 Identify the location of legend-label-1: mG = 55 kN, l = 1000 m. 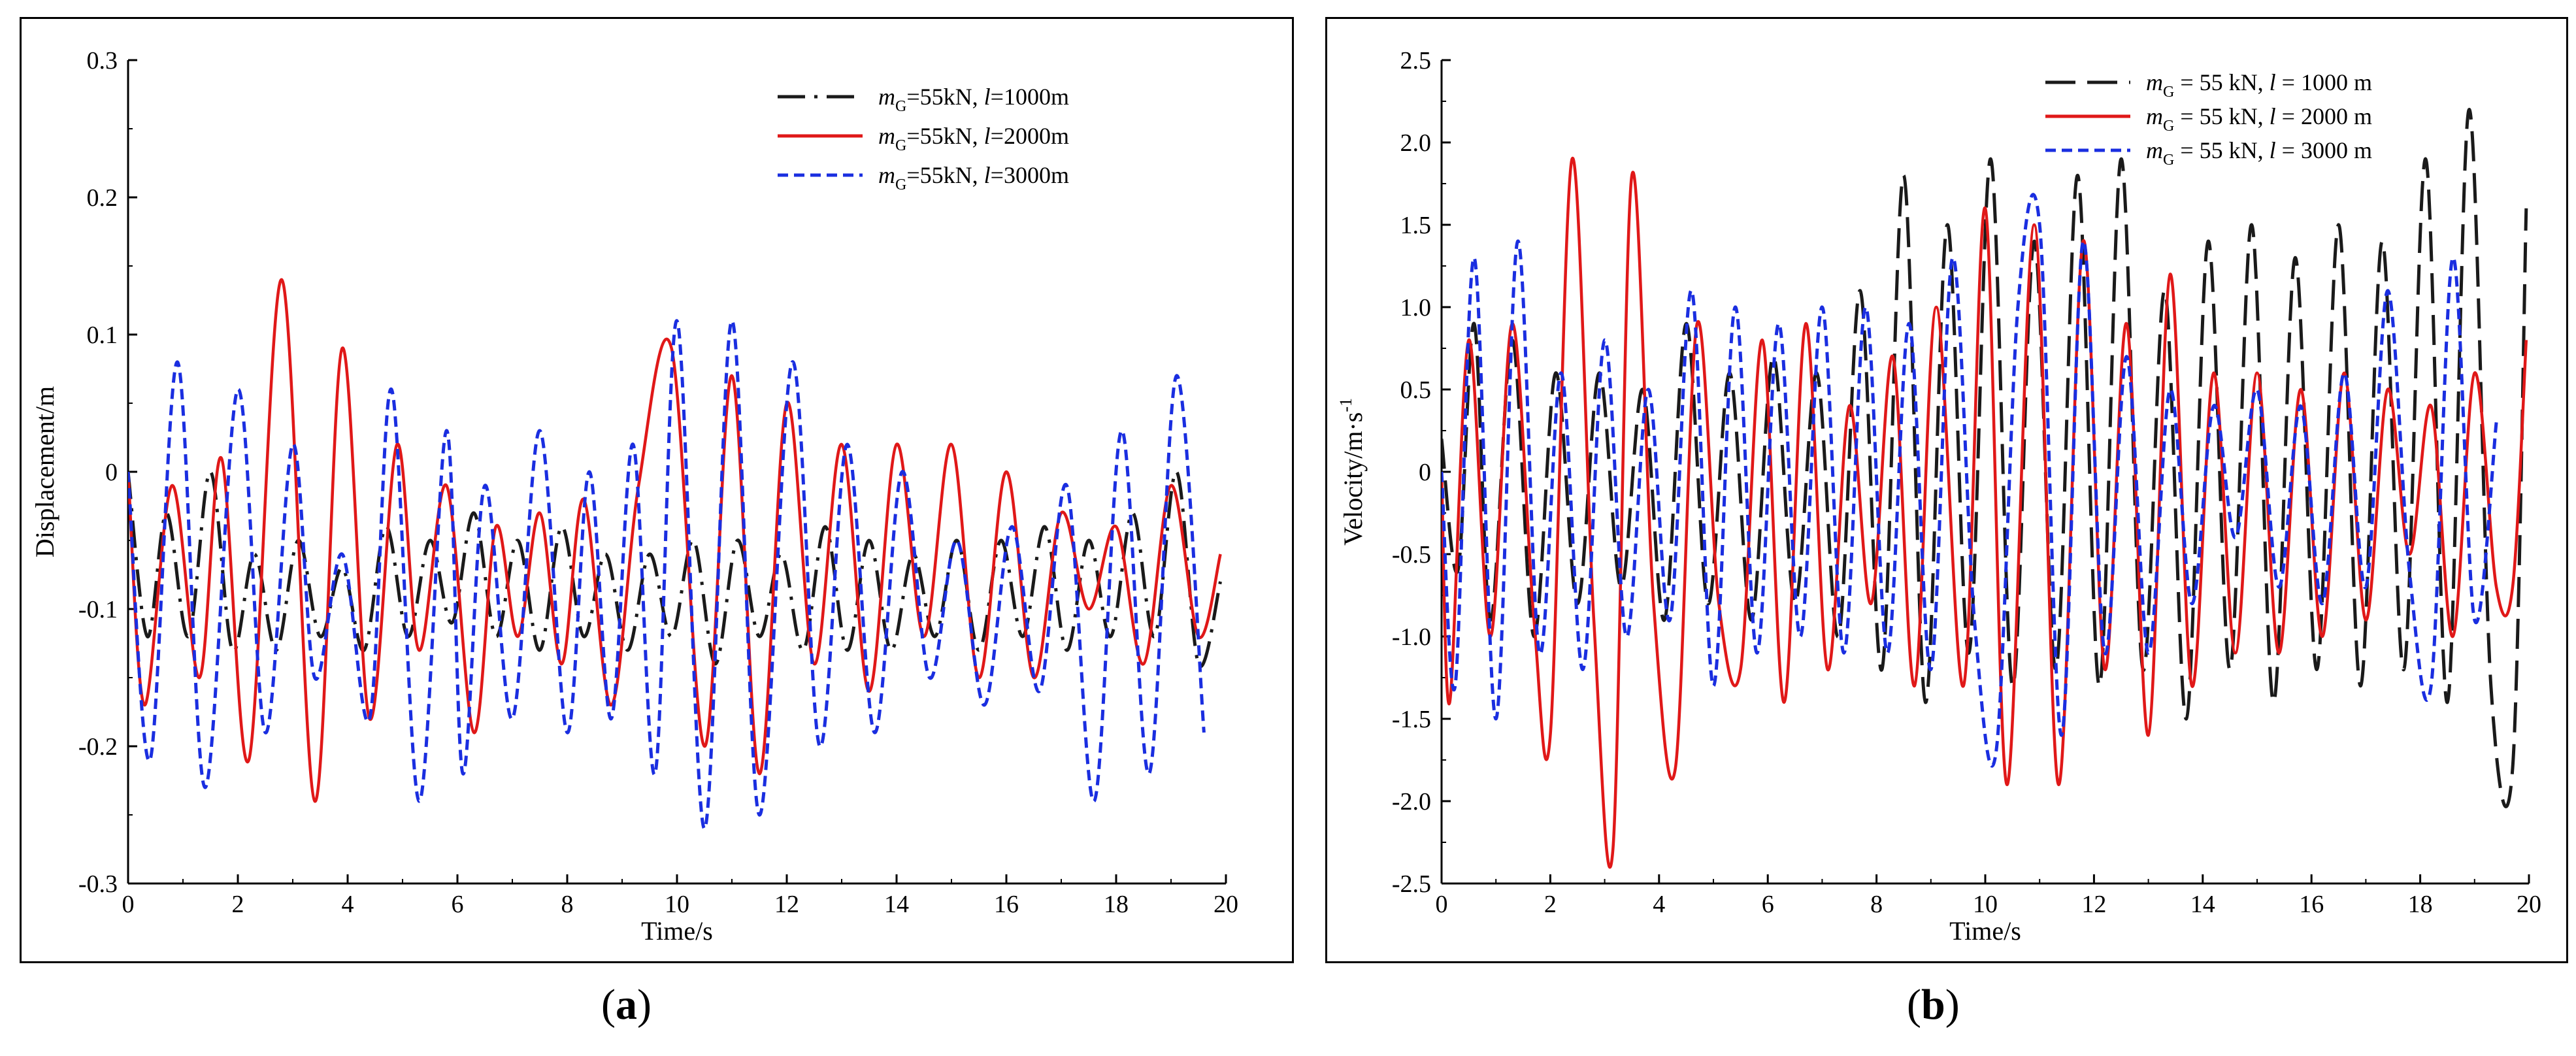
(2259, 85).